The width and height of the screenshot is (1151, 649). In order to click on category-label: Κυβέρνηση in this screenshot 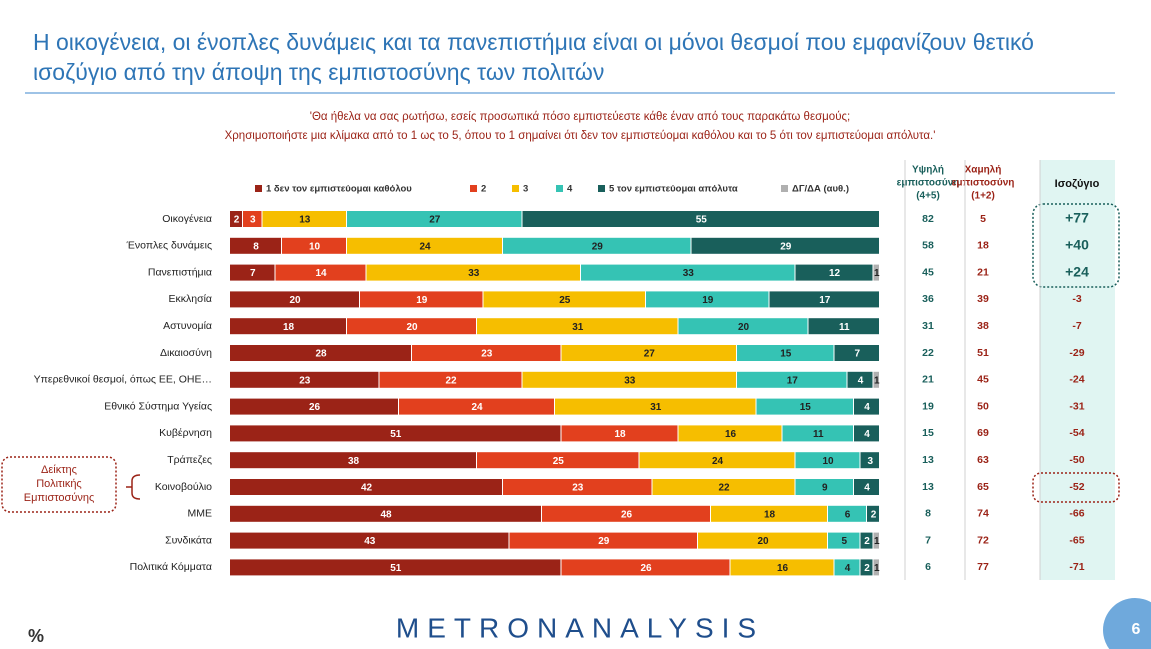, I will do `click(185, 433)`.